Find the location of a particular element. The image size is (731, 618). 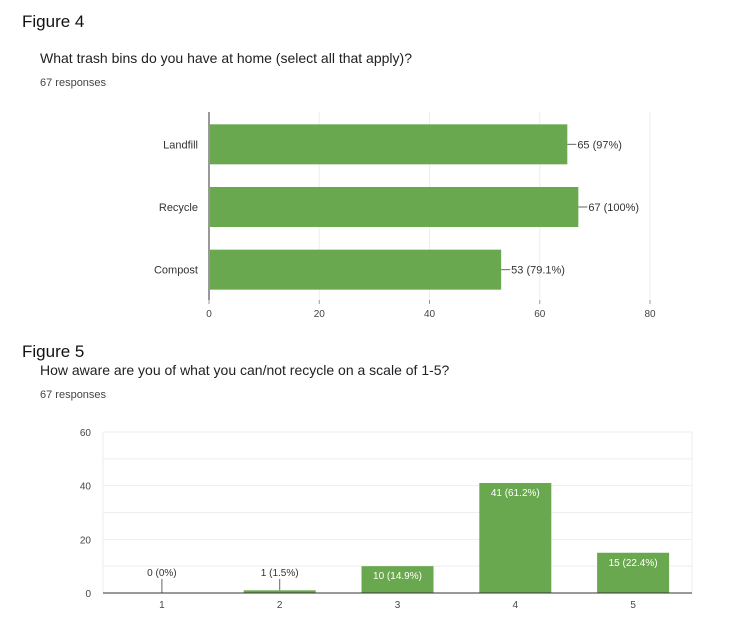

data-label-1: 0 (0%) is located at coordinates (161, 573).